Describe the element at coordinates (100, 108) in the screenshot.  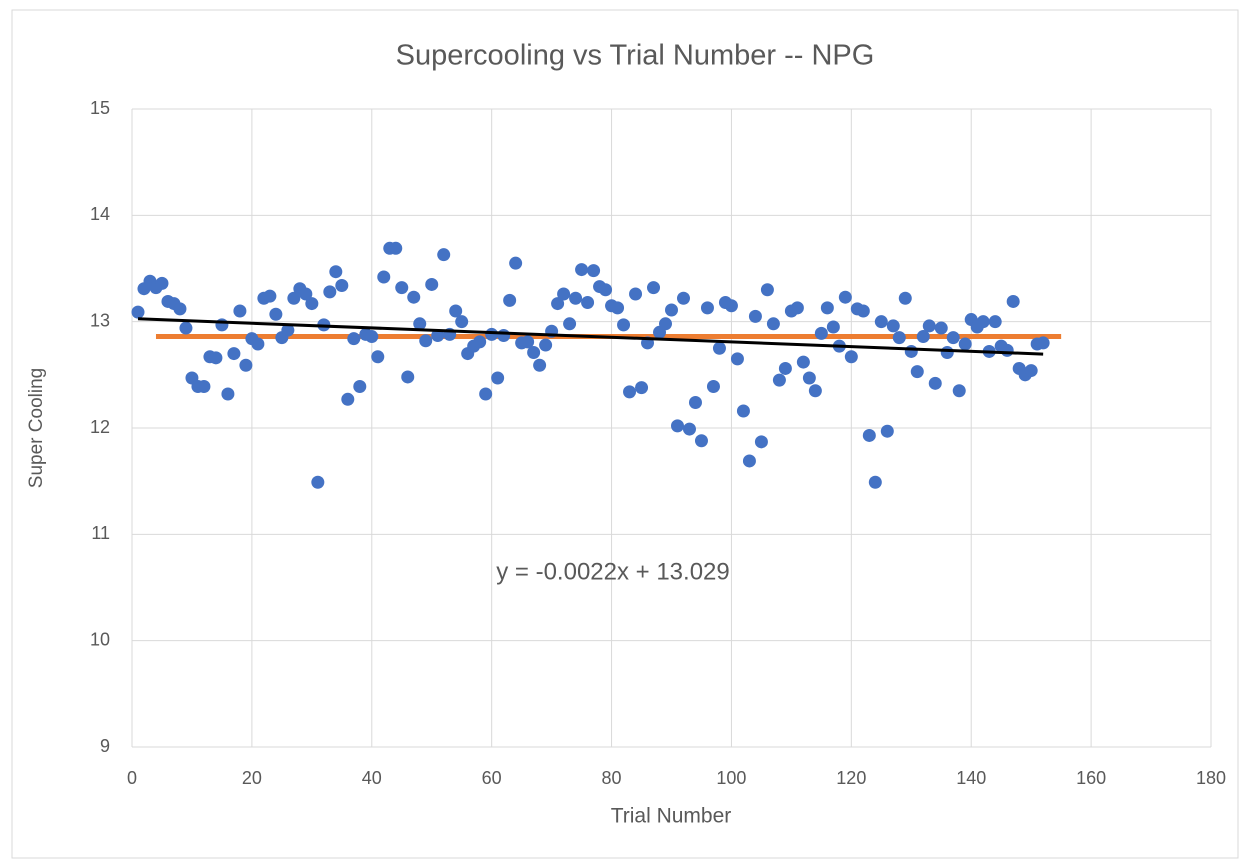
I see `y-tick-label: 15` at that location.